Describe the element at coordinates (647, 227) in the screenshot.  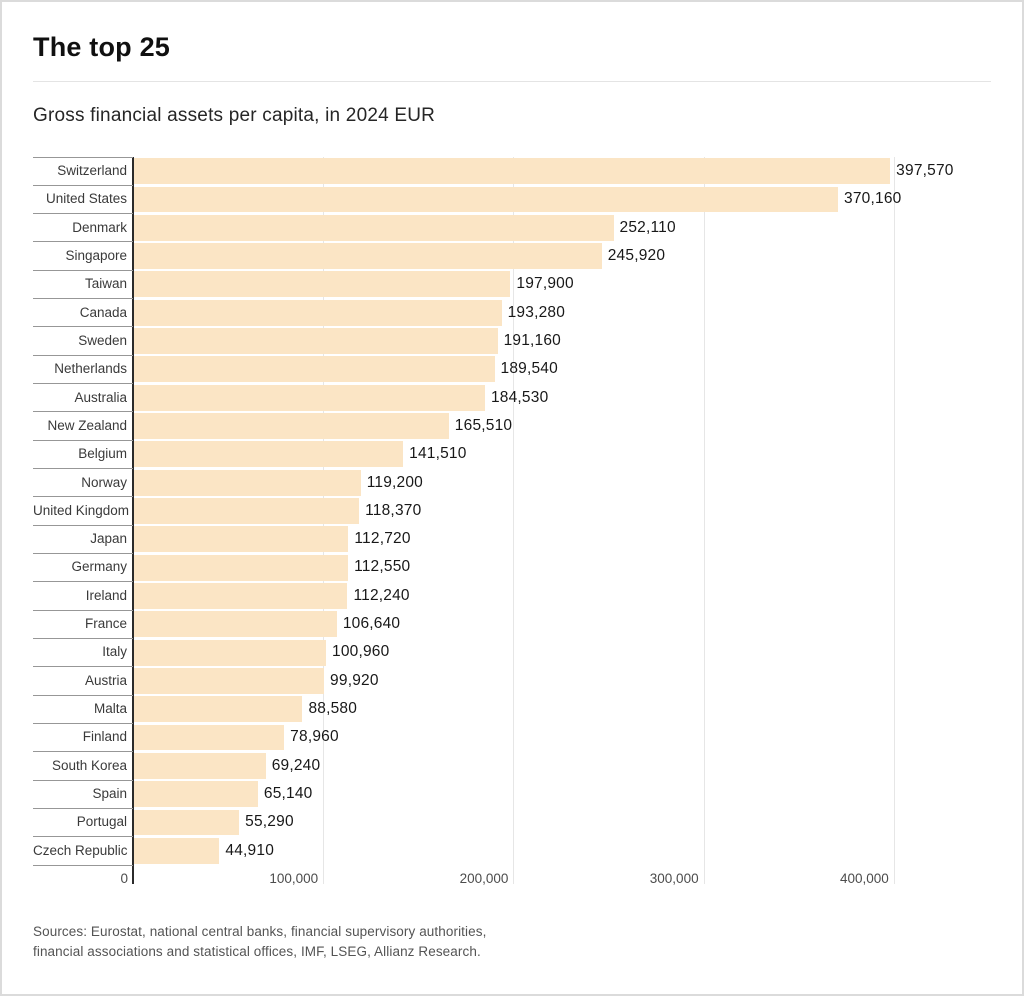
I see `value-label: 252,110` at that location.